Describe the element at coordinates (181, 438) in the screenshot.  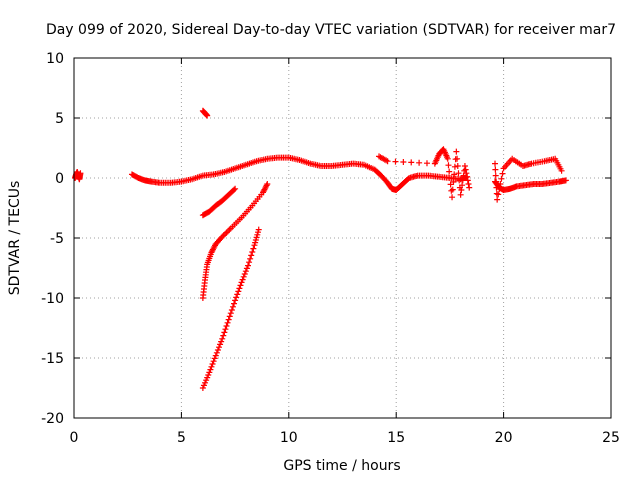
I see `x-tick-label: 5` at that location.